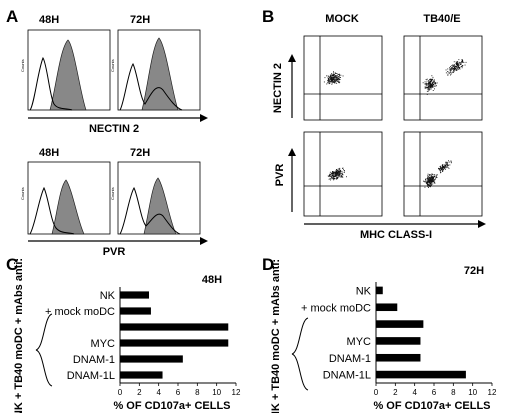 The width and height of the screenshot is (520, 413). Describe the element at coordinates (49, 153) in the screenshot. I see `hist-a3-time: 48H` at that location.